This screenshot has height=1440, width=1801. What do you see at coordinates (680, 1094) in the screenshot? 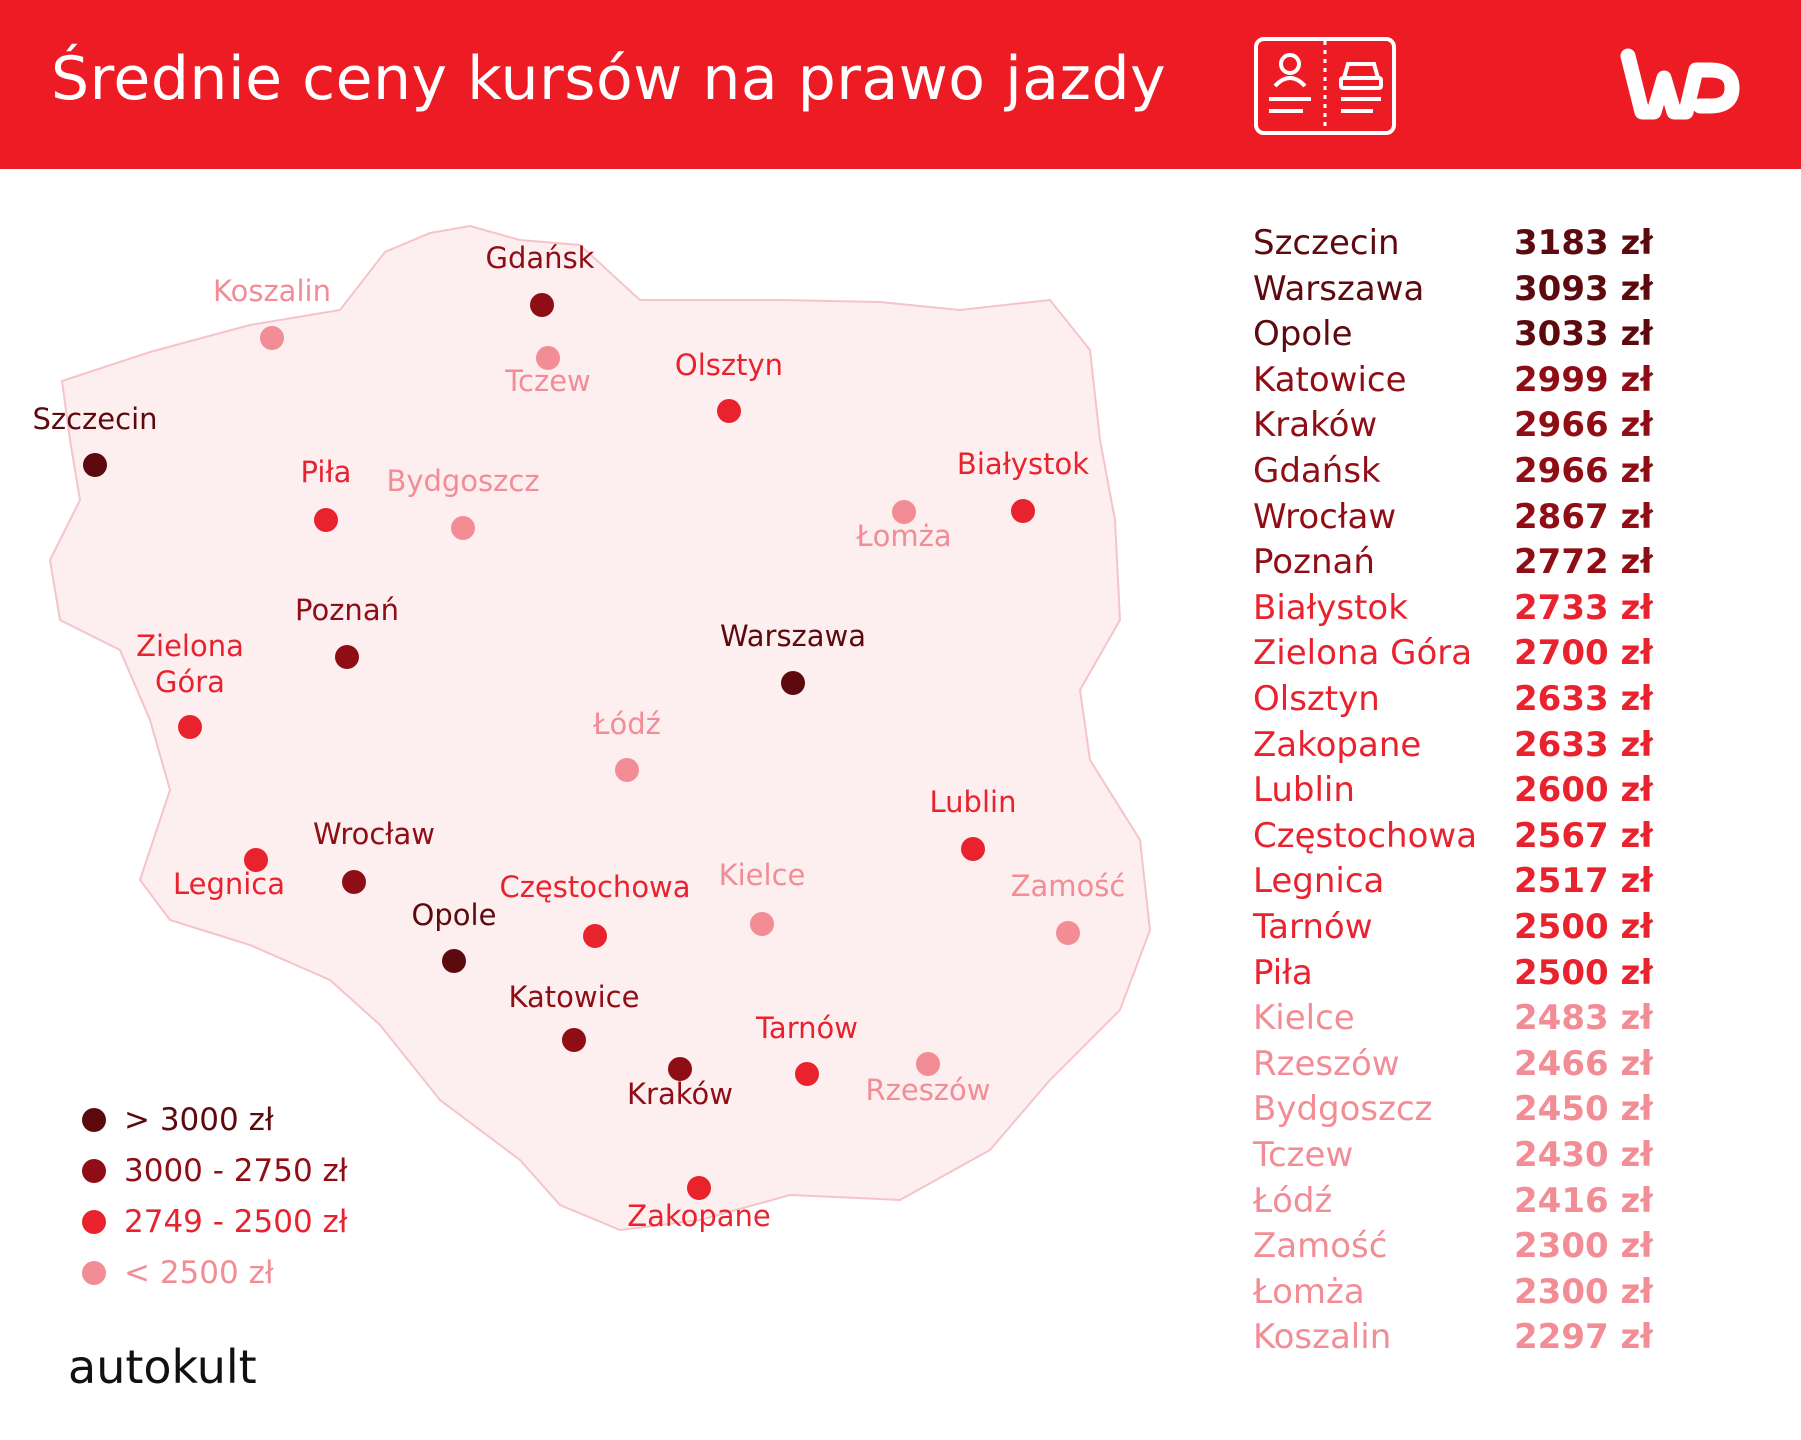
I see `city-label: Kraków` at bounding box center [680, 1094].